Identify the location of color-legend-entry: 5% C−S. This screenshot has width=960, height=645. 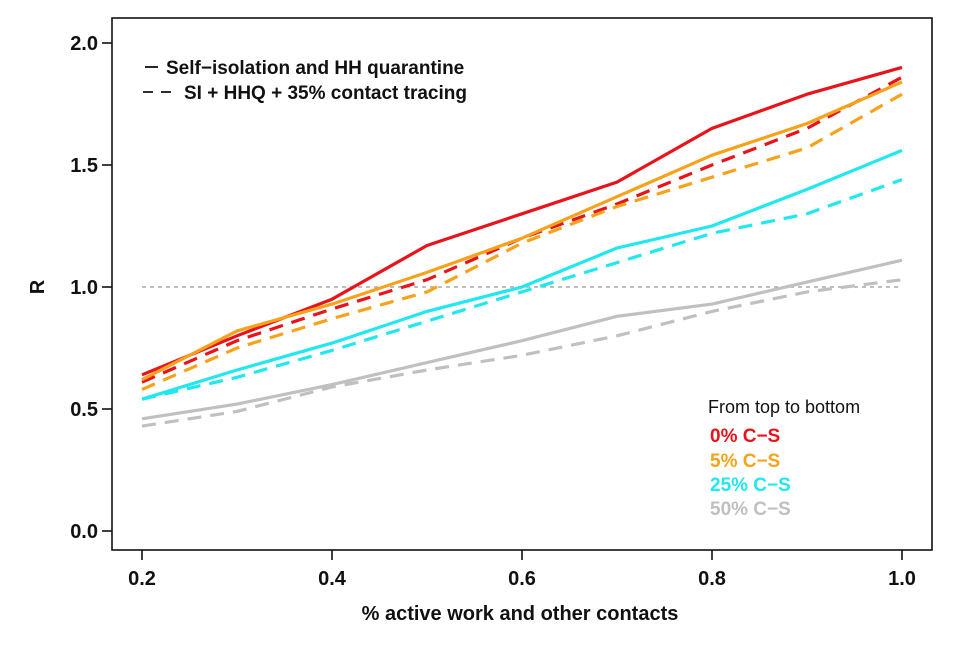
(745, 461).